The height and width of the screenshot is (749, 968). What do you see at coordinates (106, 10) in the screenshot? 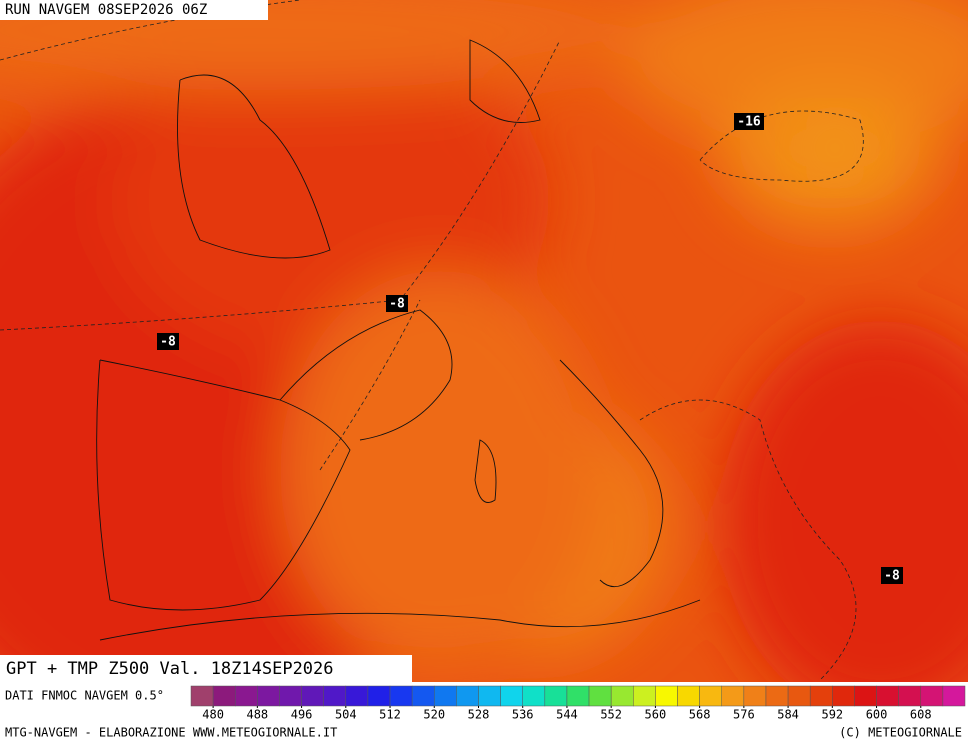
I see `run-label: RUN NAVGEM 08SEP2026 06Z` at bounding box center [106, 10].